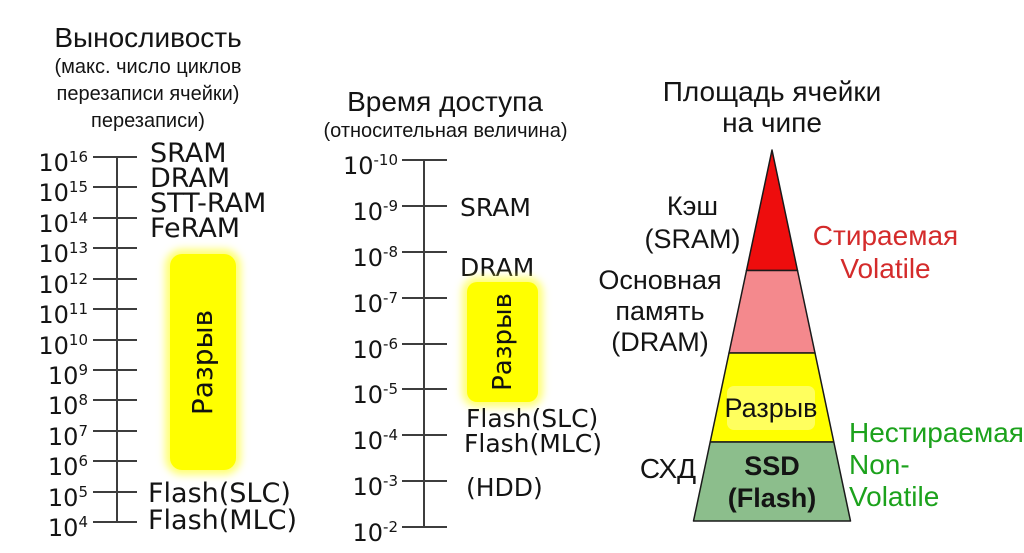  I want to click on endurance-title: Выносливость, so click(148, 37).